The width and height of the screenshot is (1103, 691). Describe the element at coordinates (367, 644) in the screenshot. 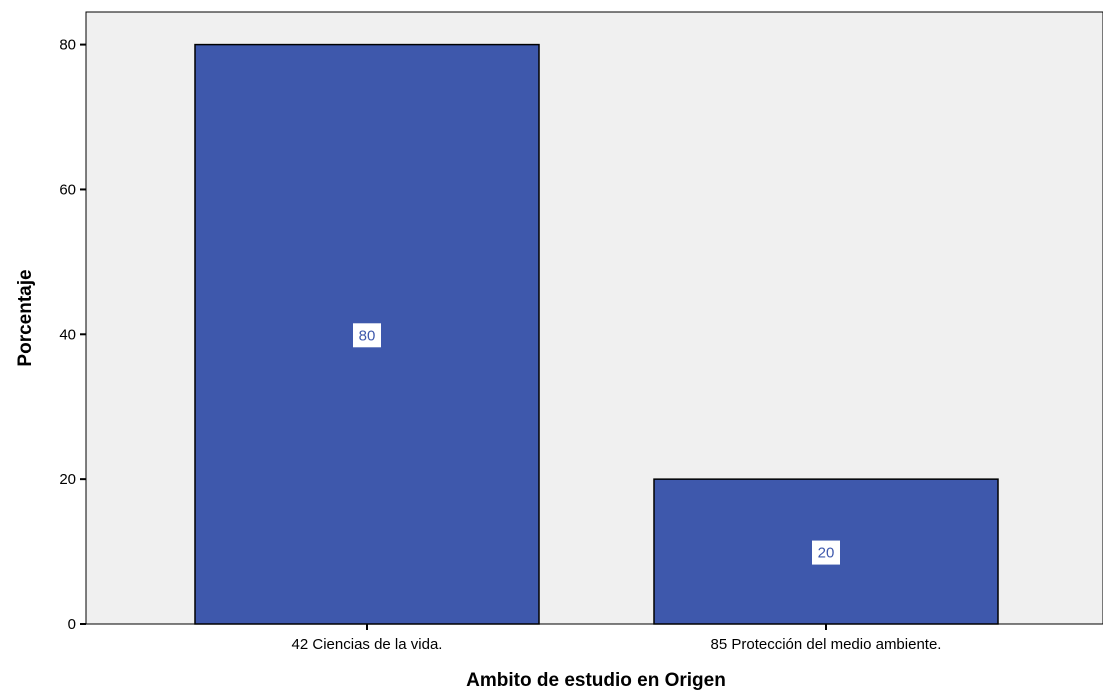

I see `x-category-label: 42 Ciencias de la vida.` at that location.